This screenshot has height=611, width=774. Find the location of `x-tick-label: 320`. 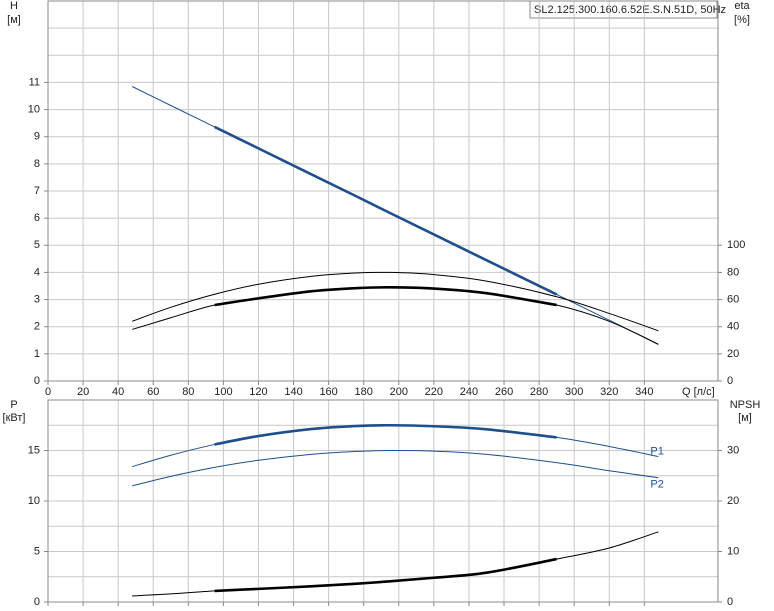

x-tick-label: 320 is located at coordinates (609, 392).